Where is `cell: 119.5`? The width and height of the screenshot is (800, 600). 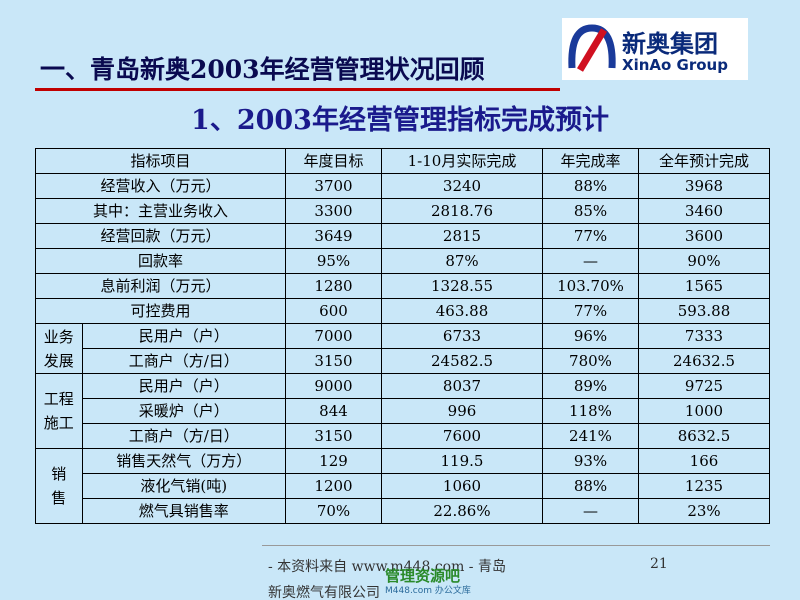 cell: 119.5 is located at coordinates (462, 461).